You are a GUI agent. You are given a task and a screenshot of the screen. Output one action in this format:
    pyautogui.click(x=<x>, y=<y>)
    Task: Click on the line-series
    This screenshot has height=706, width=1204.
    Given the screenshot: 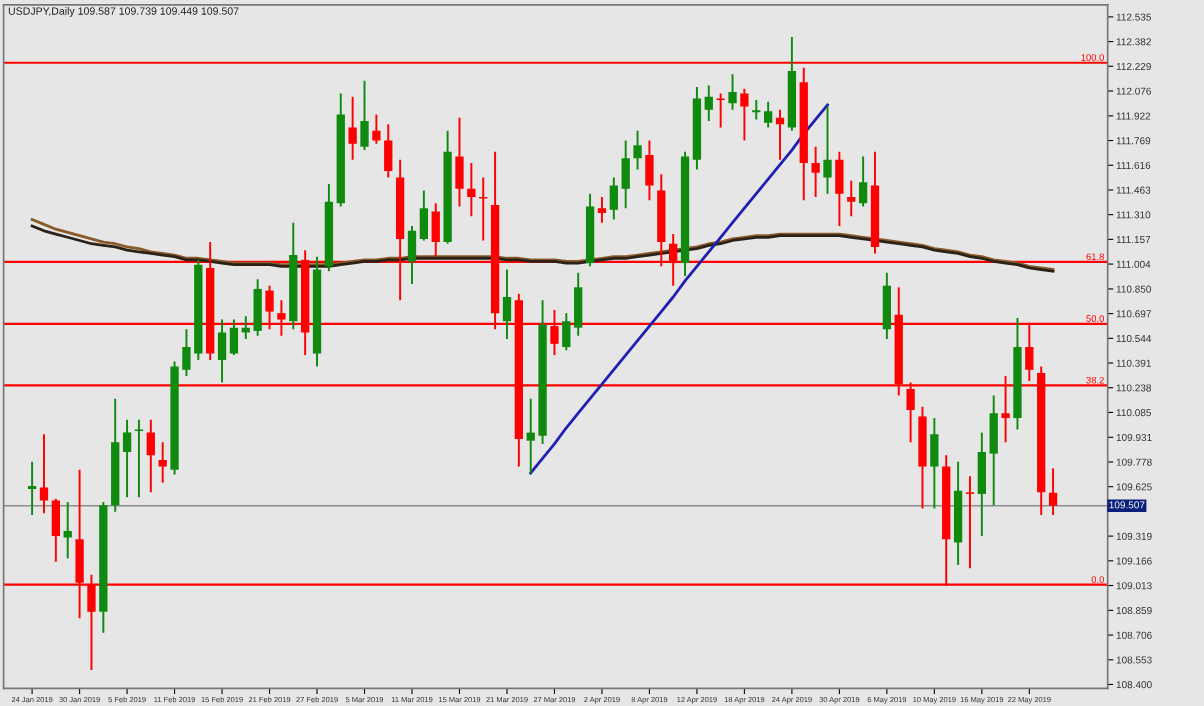 What is the action you would take?
    pyautogui.click(x=679, y=289)
    